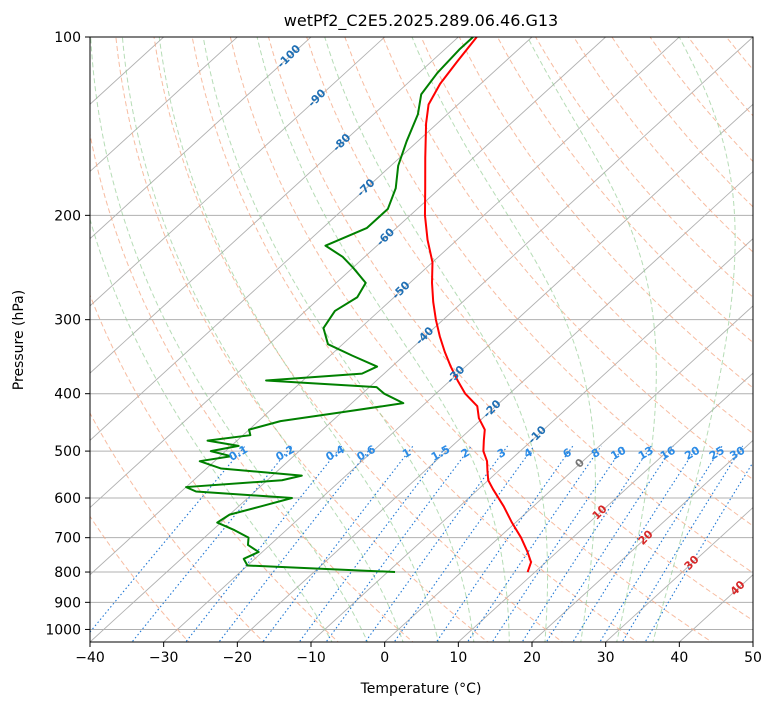 The height and width of the screenshot is (708, 775). Describe the element at coordinates (19, 340) in the screenshot. I see `y-axis-label: Pressure (hPa)` at that location.